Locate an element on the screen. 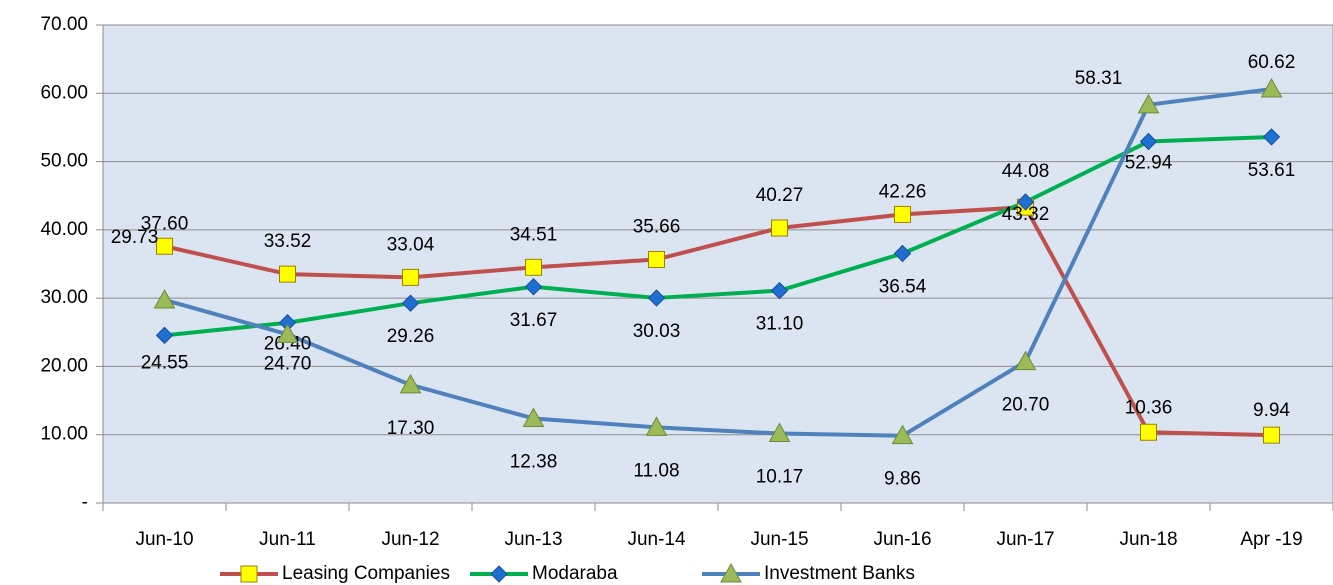 The height and width of the screenshot is (585, 1333). data-label: 37.60 is located at coordinates (165, 223).